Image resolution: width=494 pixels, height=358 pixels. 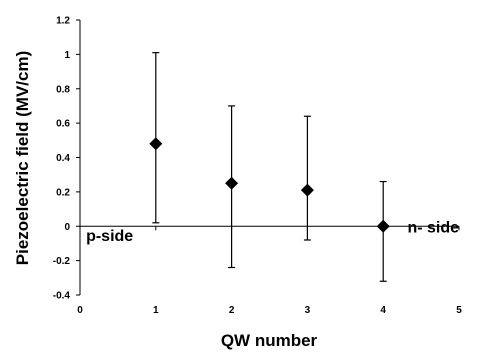 What do you see at coordinates (22, 158) in the screenshot?
I see `y-axis-title: Piezoelectric field (MV/cm)` at bounding box center [22, 158].